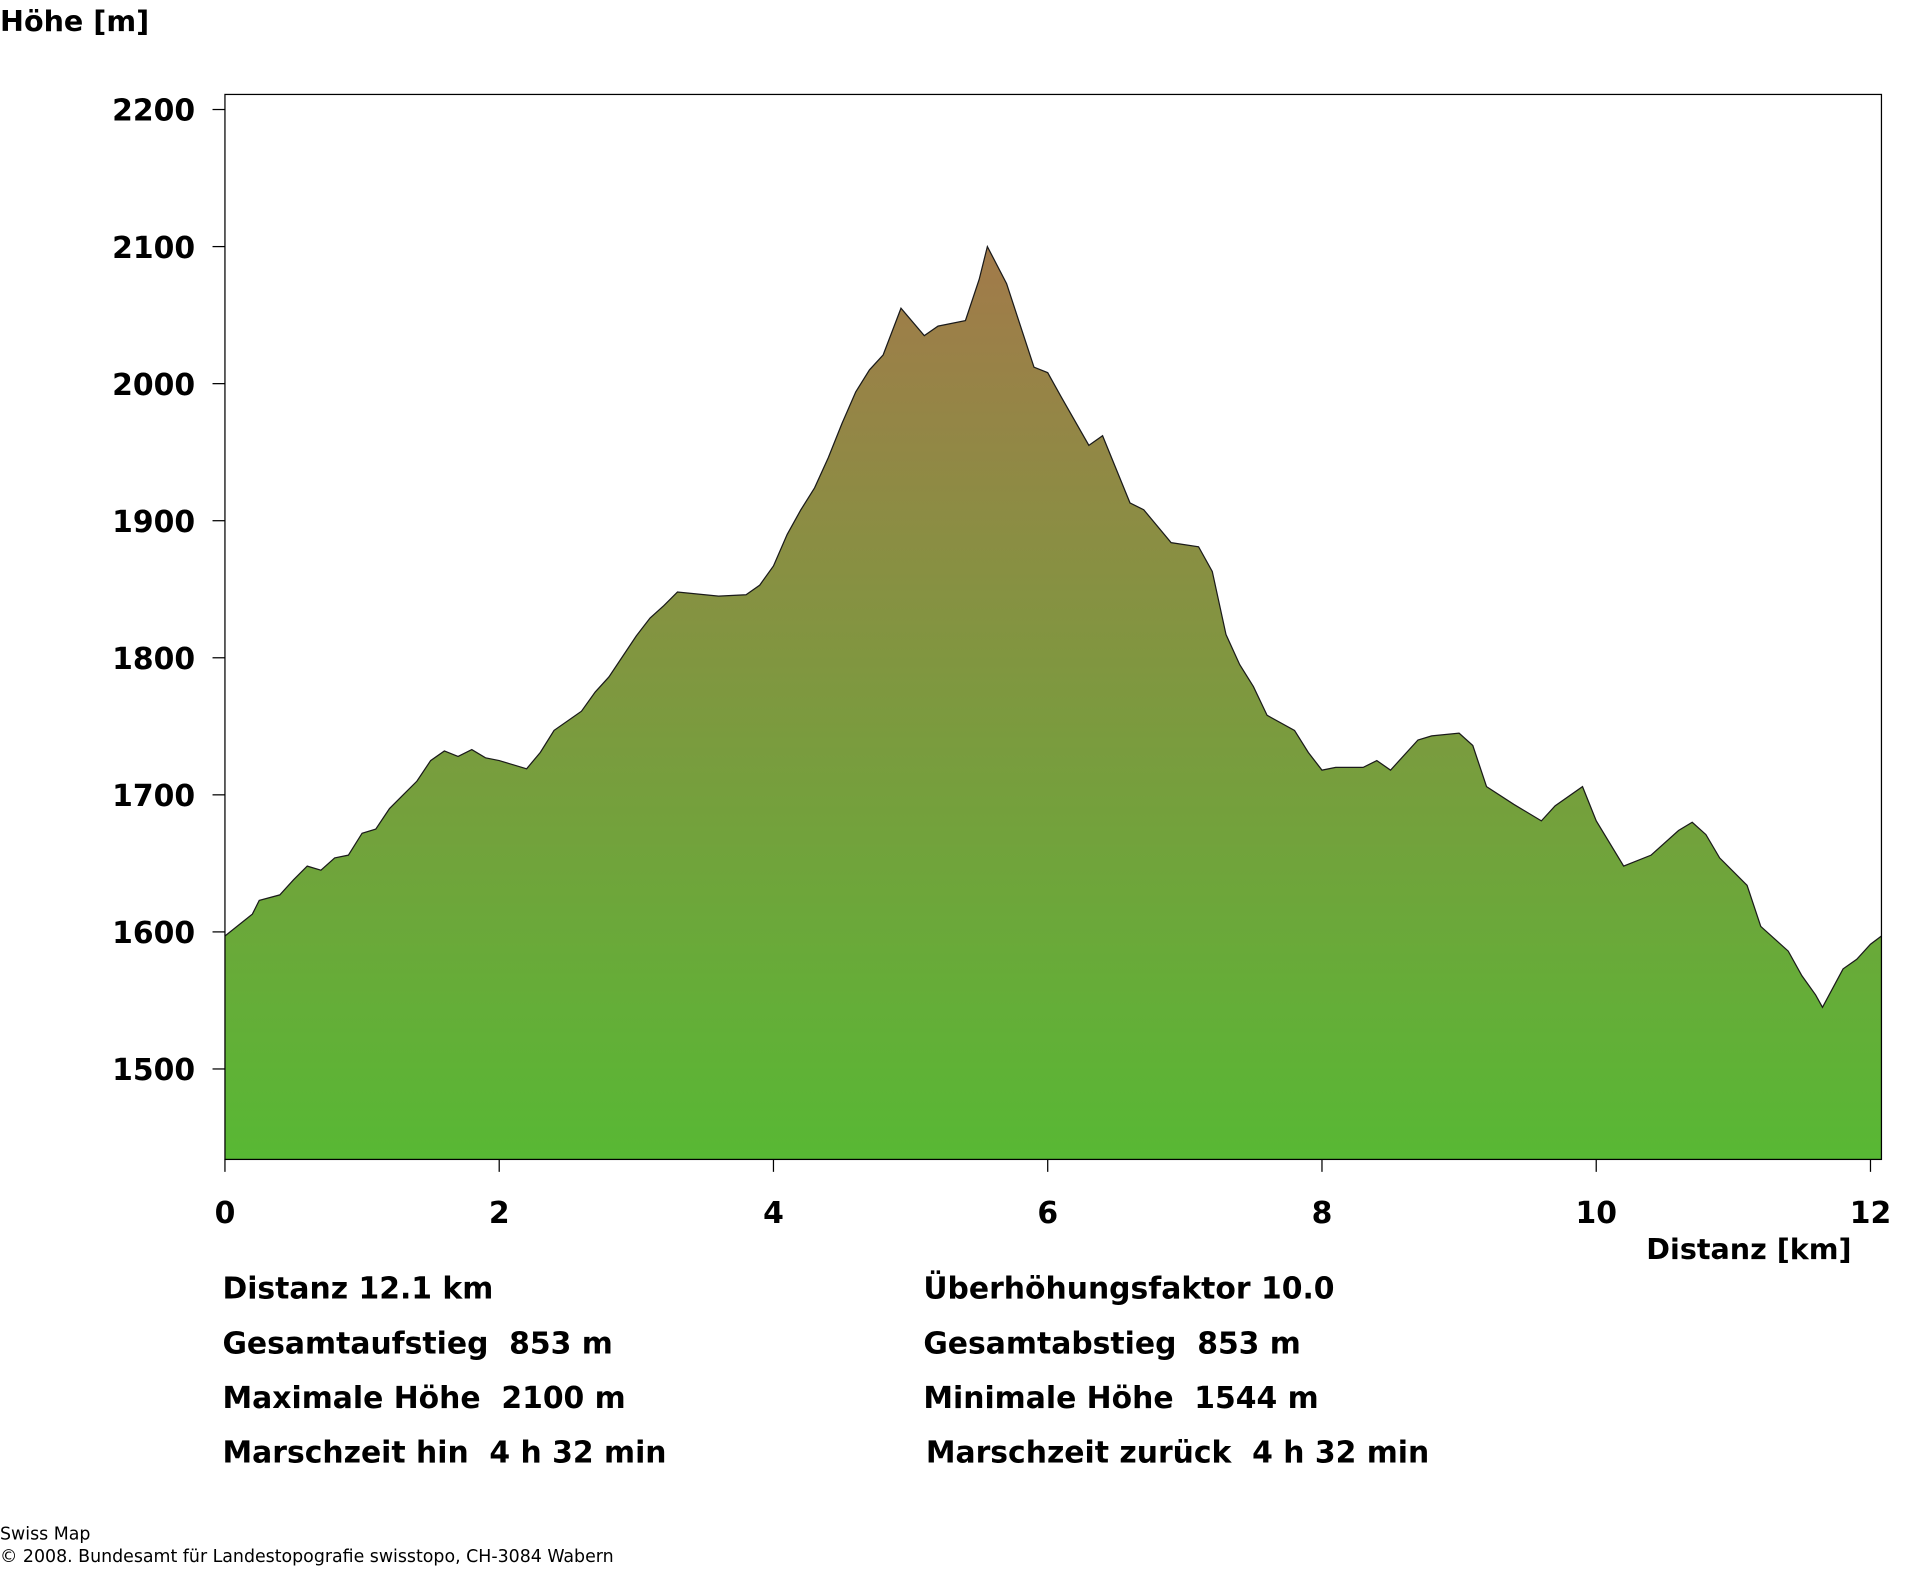 This screenshot has height=1572, width=1920. Describe the element at coordinates (1596, 1213) in the screenshot. I see `x-tick-label: 10` at that location.